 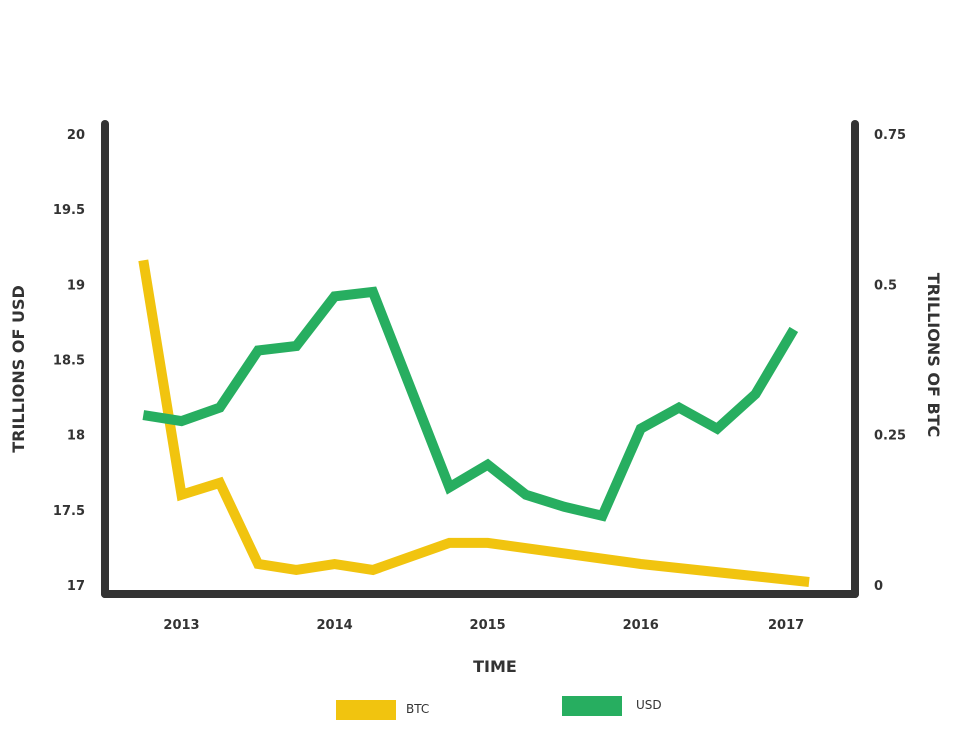 What do you see at coordinates (76, 586) in the screenshot?
I see `left-y-tick-17: 17` at bounding box center [76, 586].